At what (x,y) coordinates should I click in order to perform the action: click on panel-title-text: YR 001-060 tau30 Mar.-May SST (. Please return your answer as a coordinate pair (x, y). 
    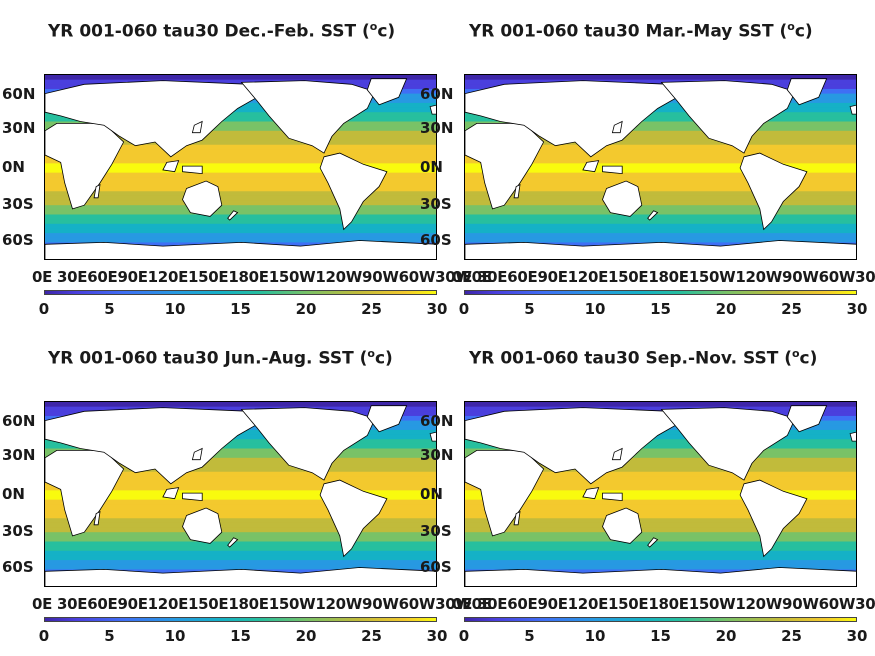
    Looking at the image, I should click on (628, 31).